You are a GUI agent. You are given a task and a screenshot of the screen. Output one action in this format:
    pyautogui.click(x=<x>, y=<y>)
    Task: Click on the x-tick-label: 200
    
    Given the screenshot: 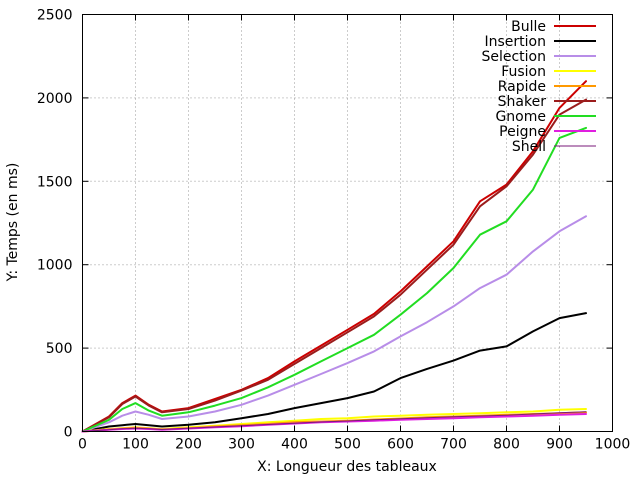 What is the action you would take?
    pyautogui.click(x=188, y=445)
    